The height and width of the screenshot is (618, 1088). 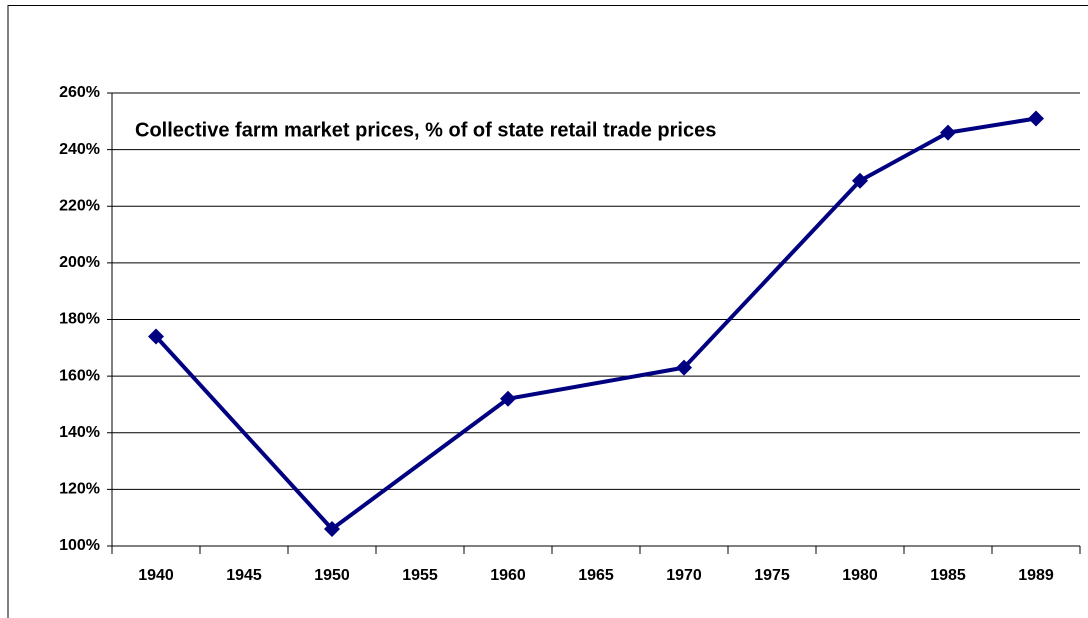 What do you see at coordinates (244, 575) in the screenshot?
I see `x-tick-label: 1945` at bounding box center [244, 575].